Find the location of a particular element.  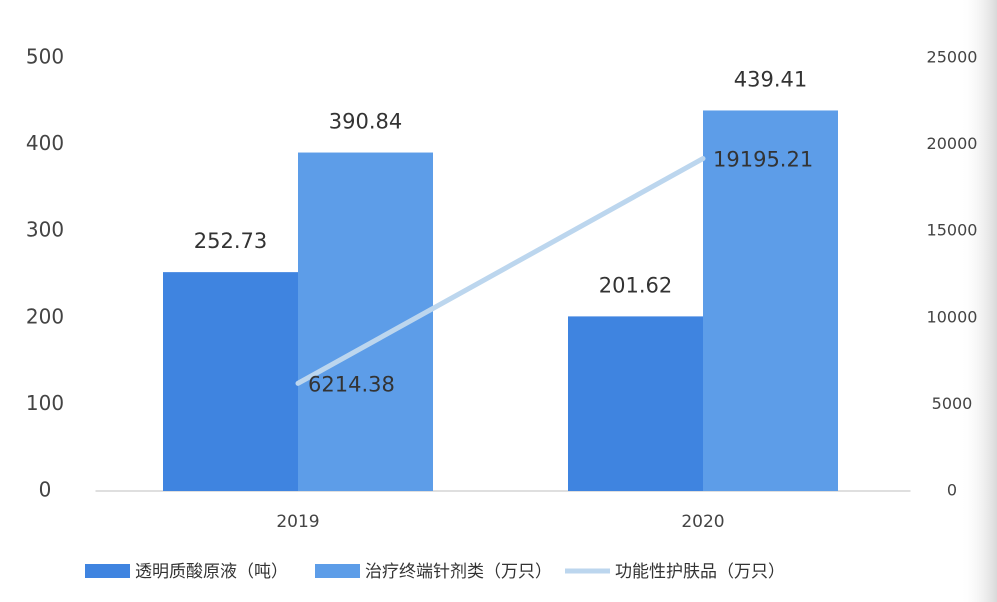

y-tick-label: 100 is located at coordinates (45, 403).